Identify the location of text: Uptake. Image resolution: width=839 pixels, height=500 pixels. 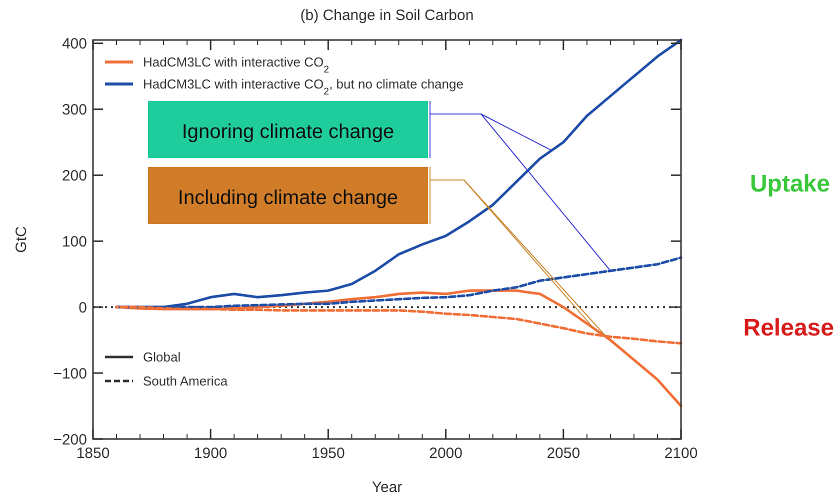
(790, 184).